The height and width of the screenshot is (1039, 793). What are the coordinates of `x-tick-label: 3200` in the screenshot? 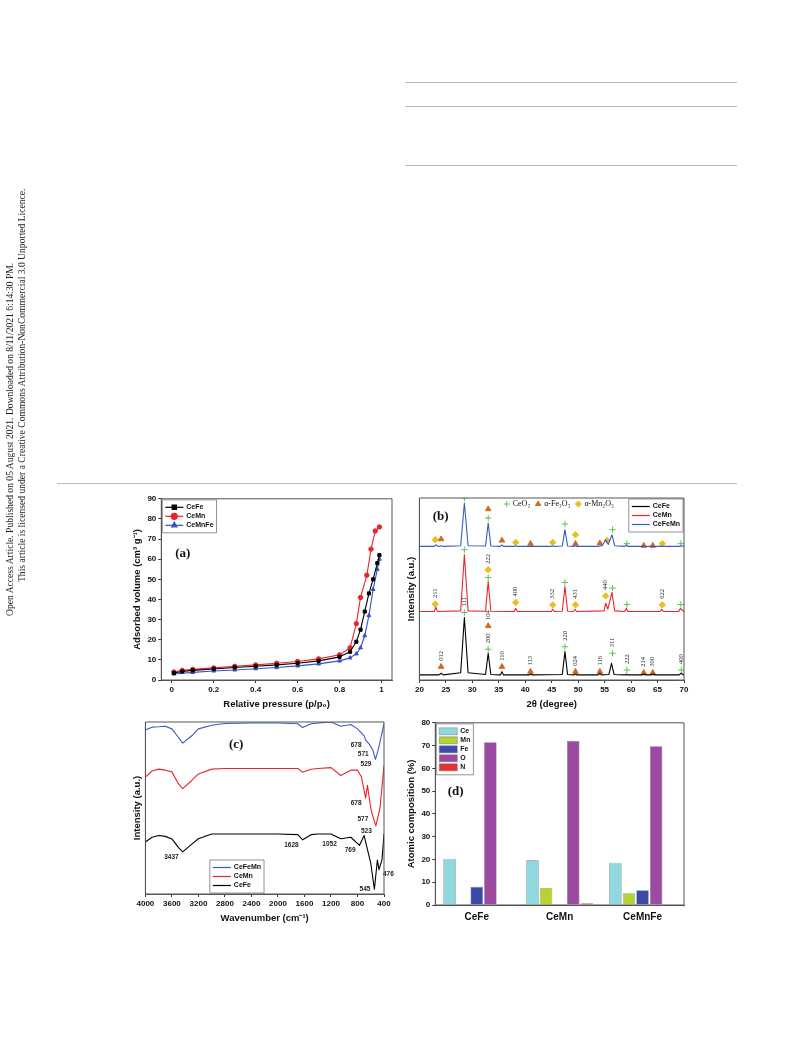 It's located at (198, 903).